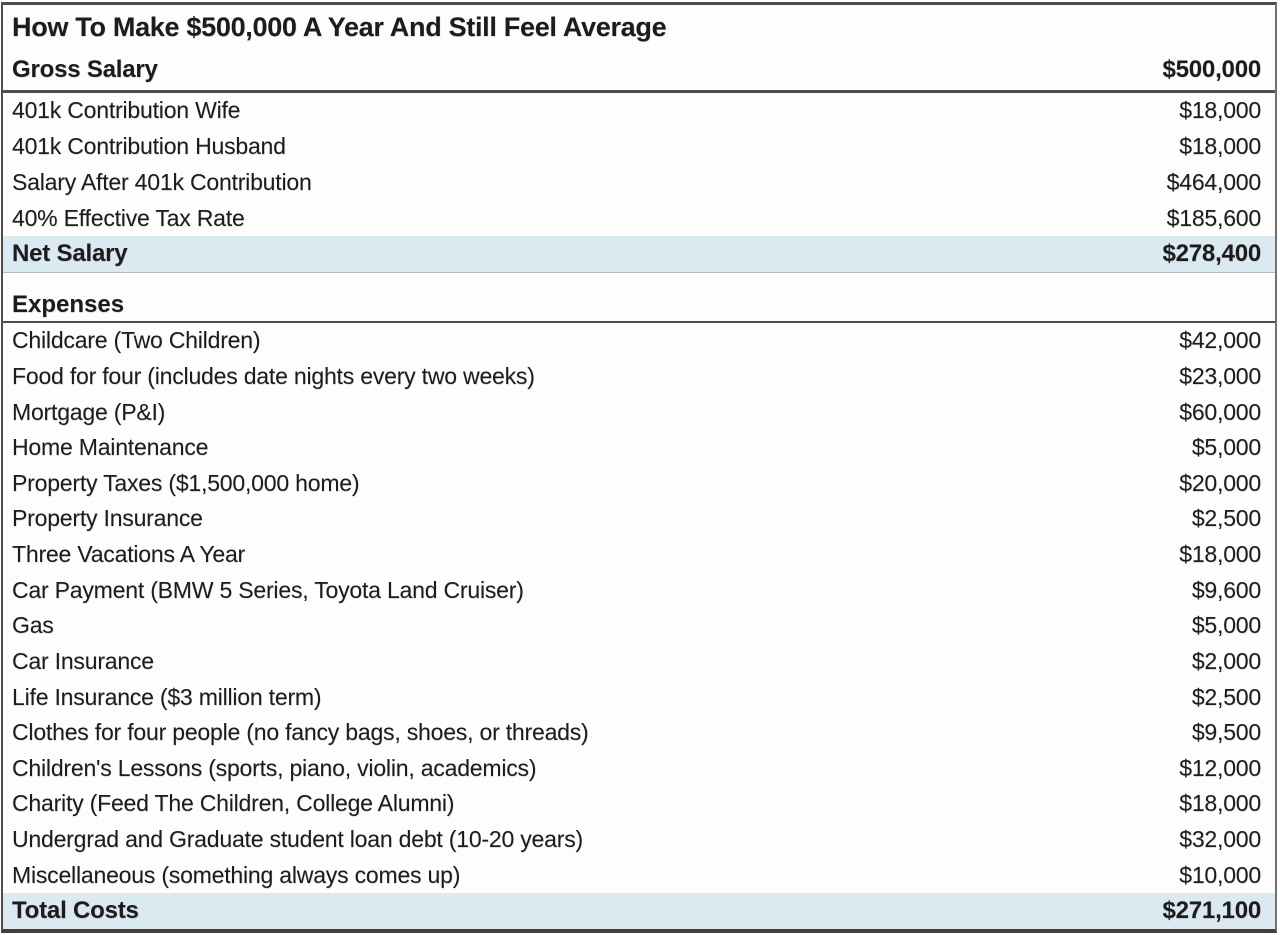 This screenshot has width=1280, height=935. I want to click on row-label: Three Vacations A Year, so click(129, 554).